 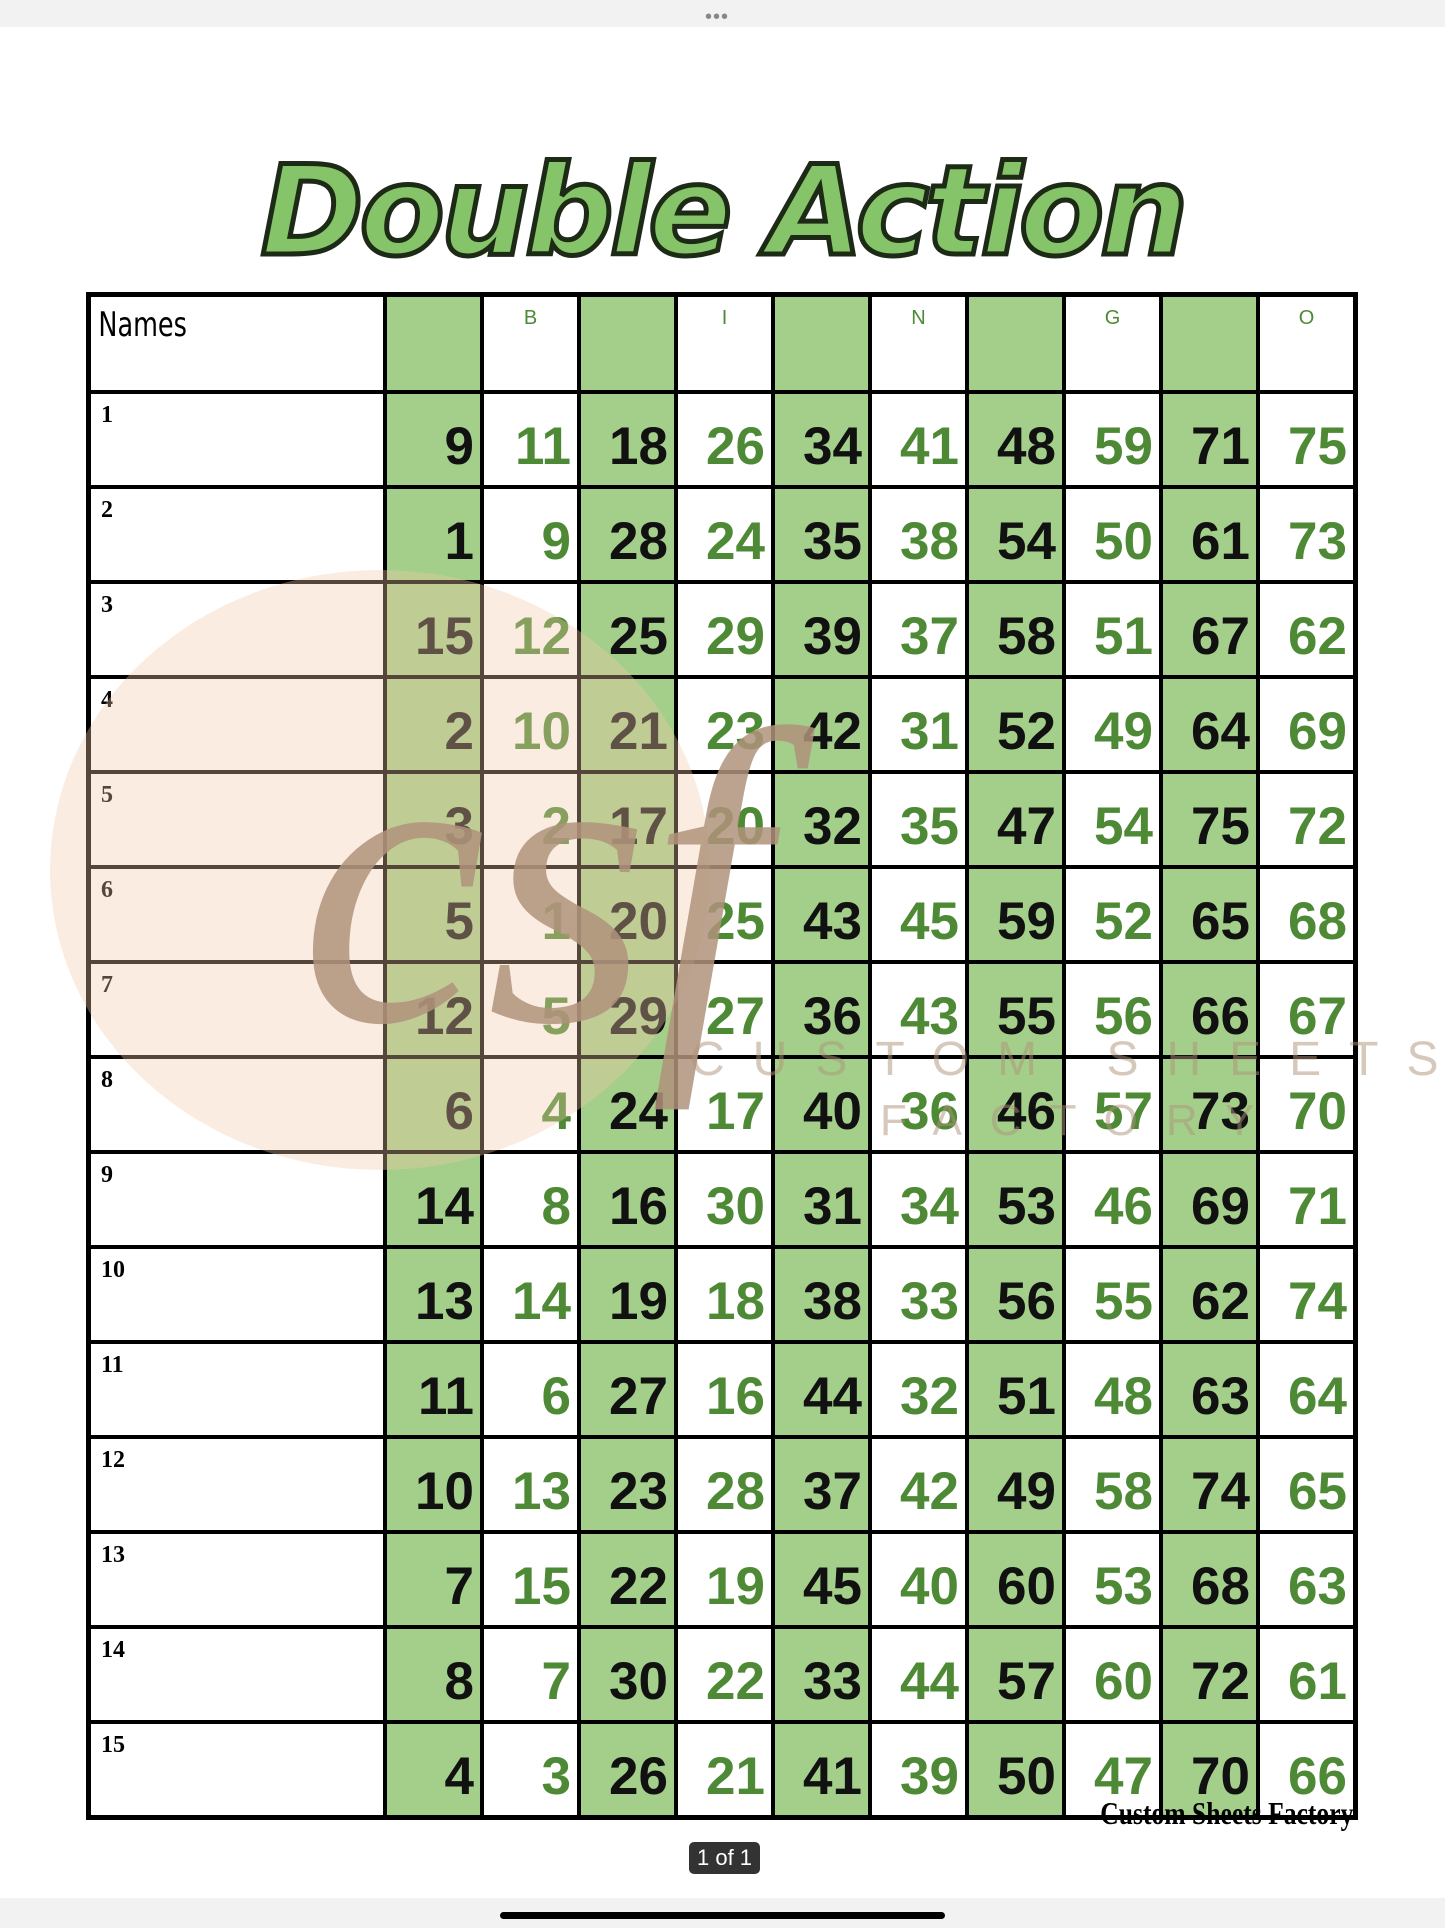 I want to click on number-cell: 21, so click(x=724, y=1770).